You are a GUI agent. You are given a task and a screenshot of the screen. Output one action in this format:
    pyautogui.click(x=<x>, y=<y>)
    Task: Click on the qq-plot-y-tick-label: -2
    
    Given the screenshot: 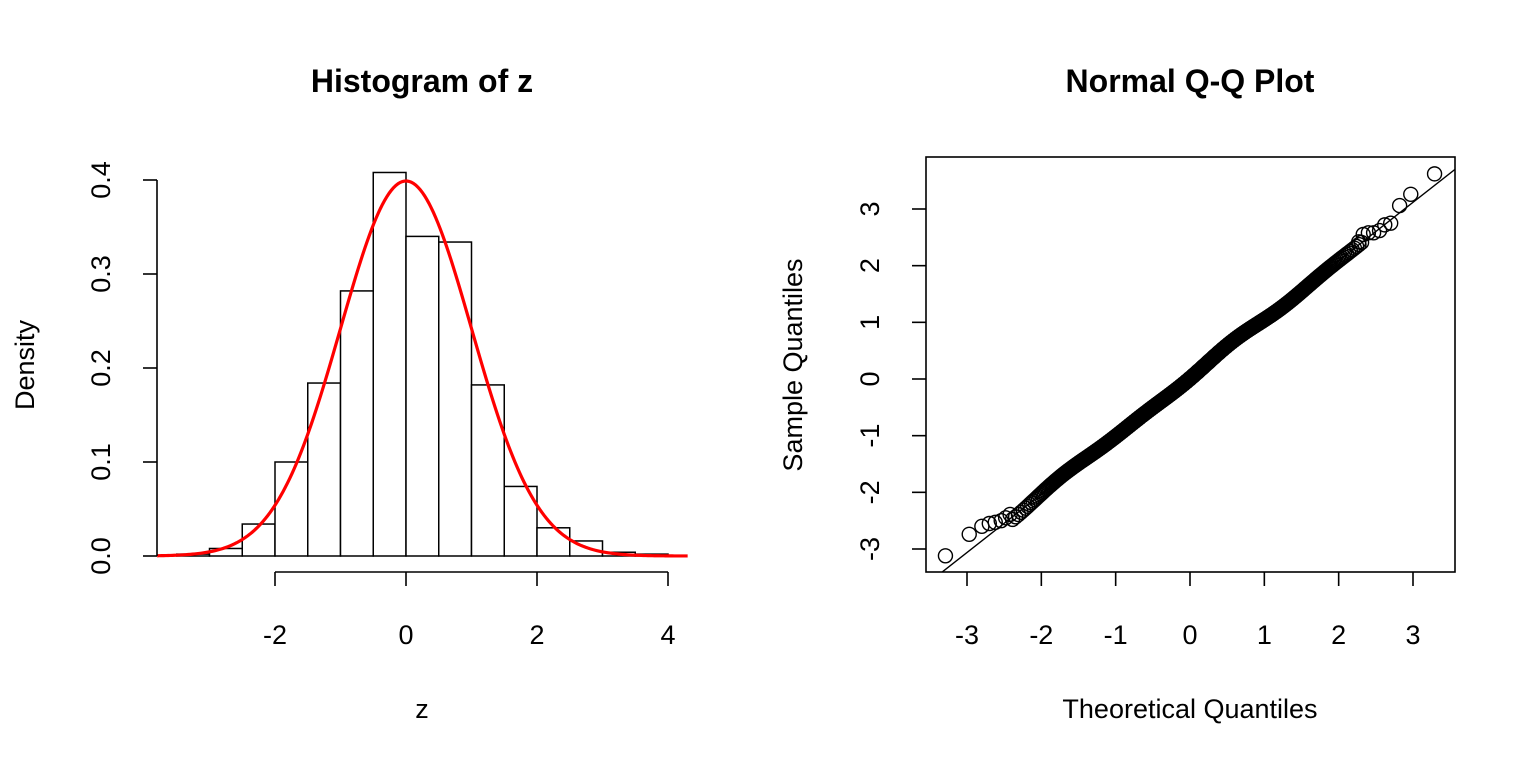 What is the action you would take?
    pyautogui.click(x=870, y=492)
    